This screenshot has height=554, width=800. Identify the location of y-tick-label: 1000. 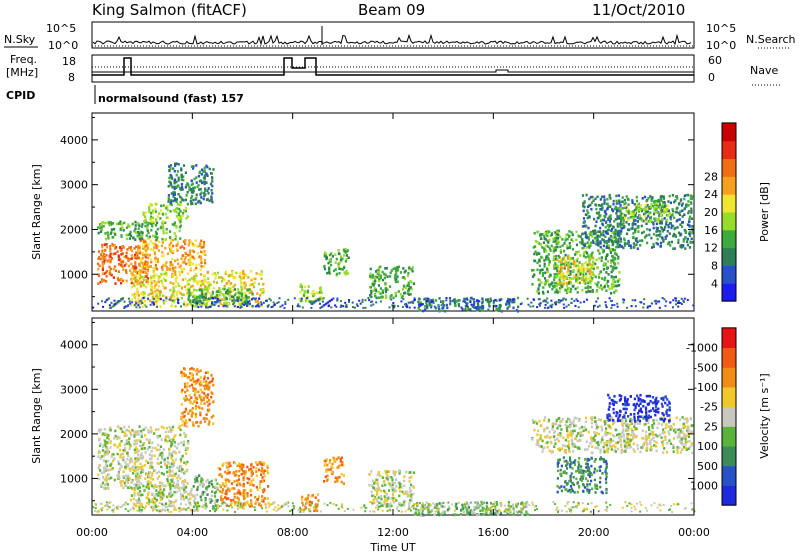
(74, 274).